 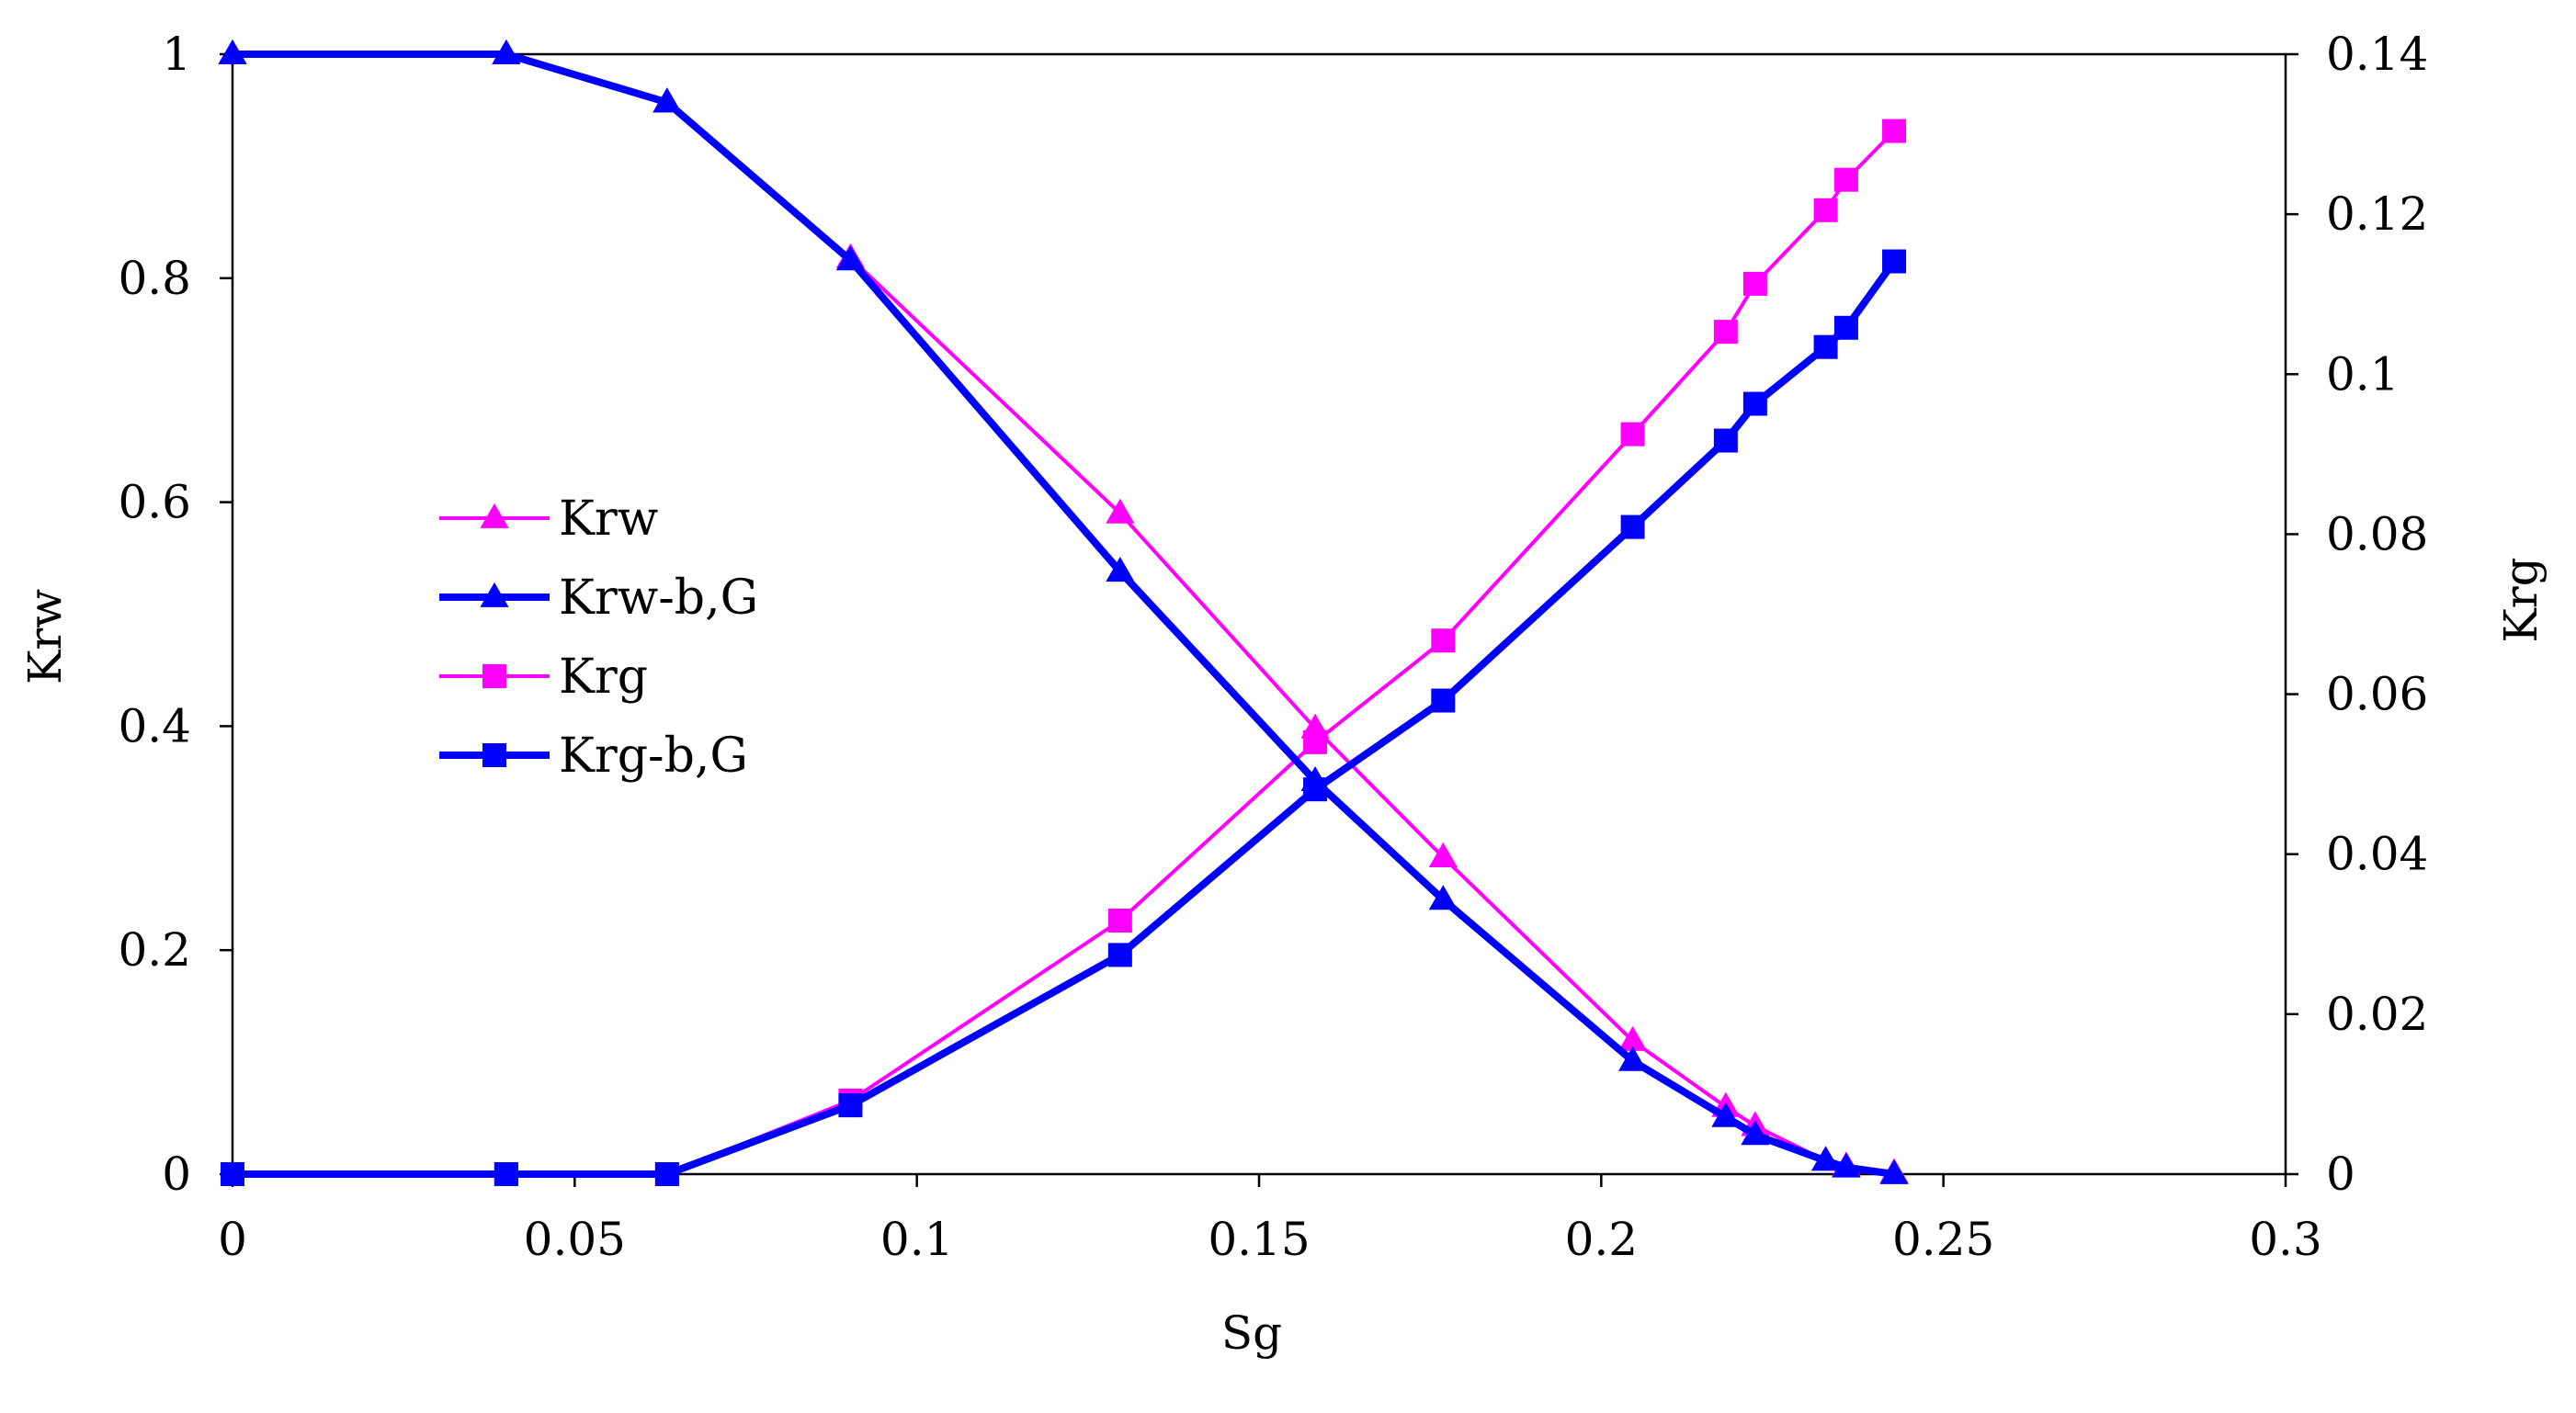 I want to click on left-y-tick-label: 0.4, so click(x=154, y=725).